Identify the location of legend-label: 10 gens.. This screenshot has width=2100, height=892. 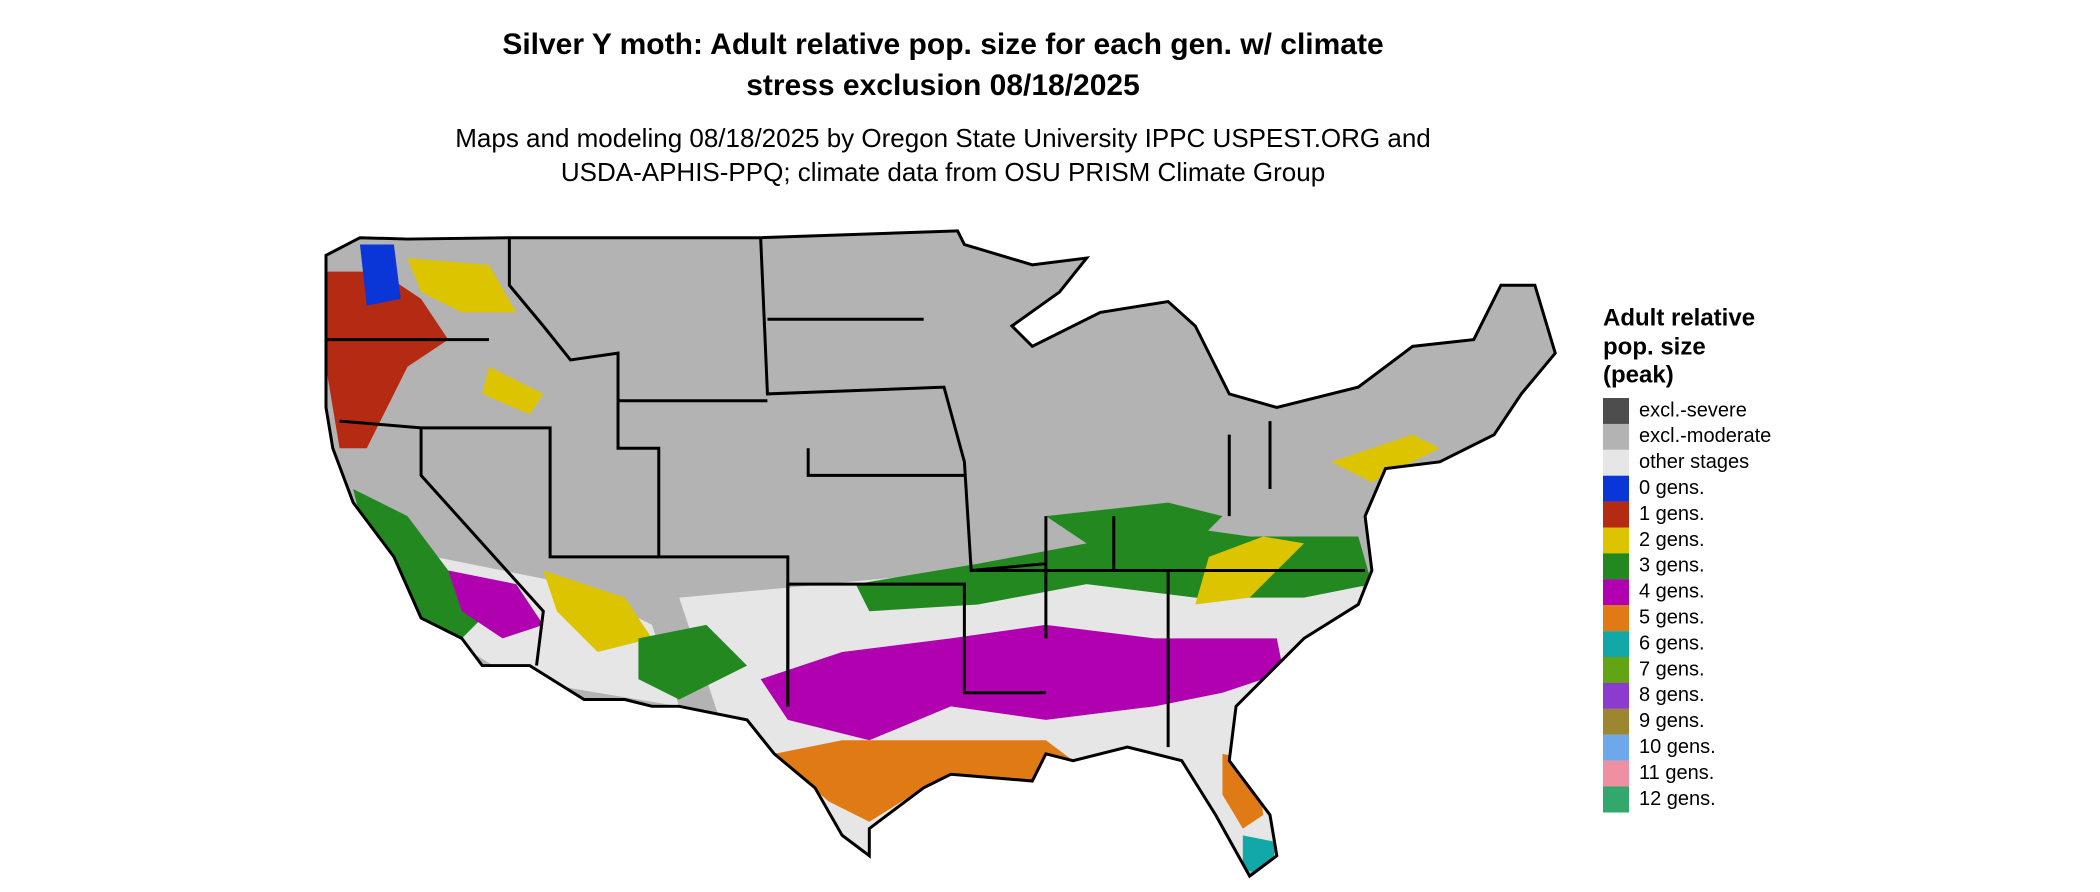
(1677, 747).